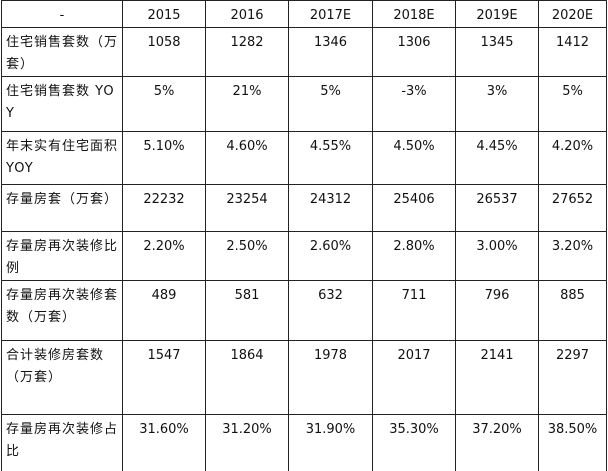 The width and height of the screenshot is (608, 471). I want to click on cell: 35.30%, so click(414, 442).